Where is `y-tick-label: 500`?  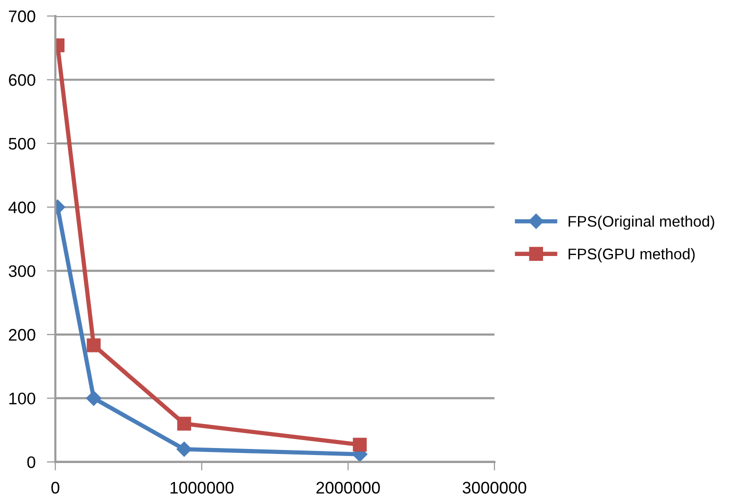 y-tick-label: 500 is located at coordinates (22, 144).